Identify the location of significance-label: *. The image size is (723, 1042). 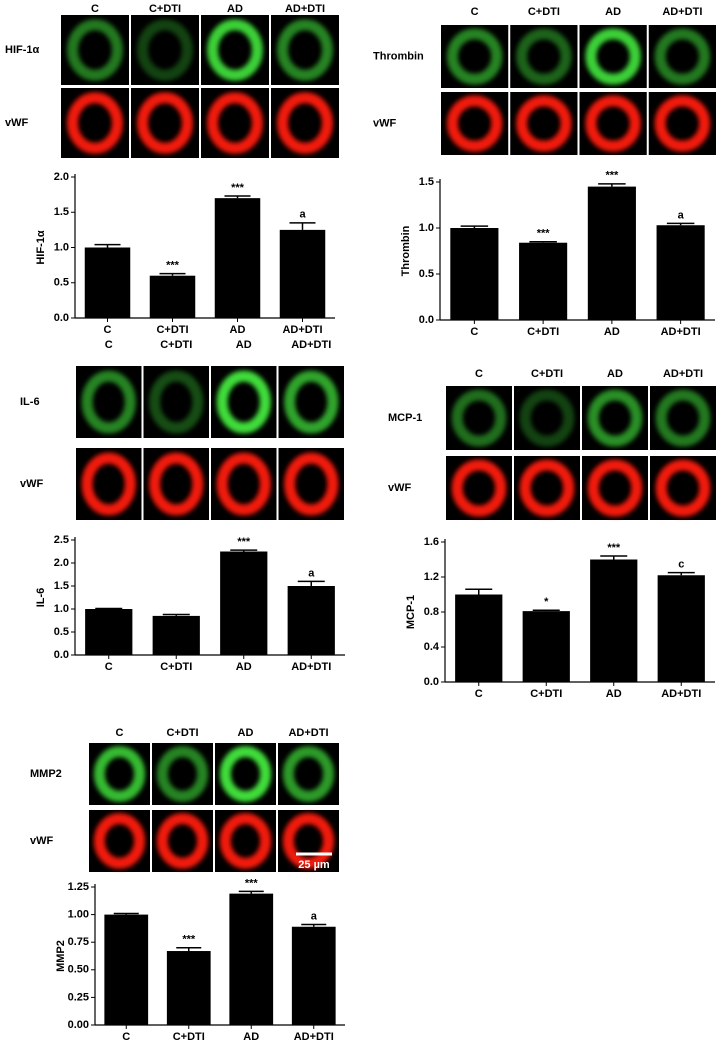
(546, 602).